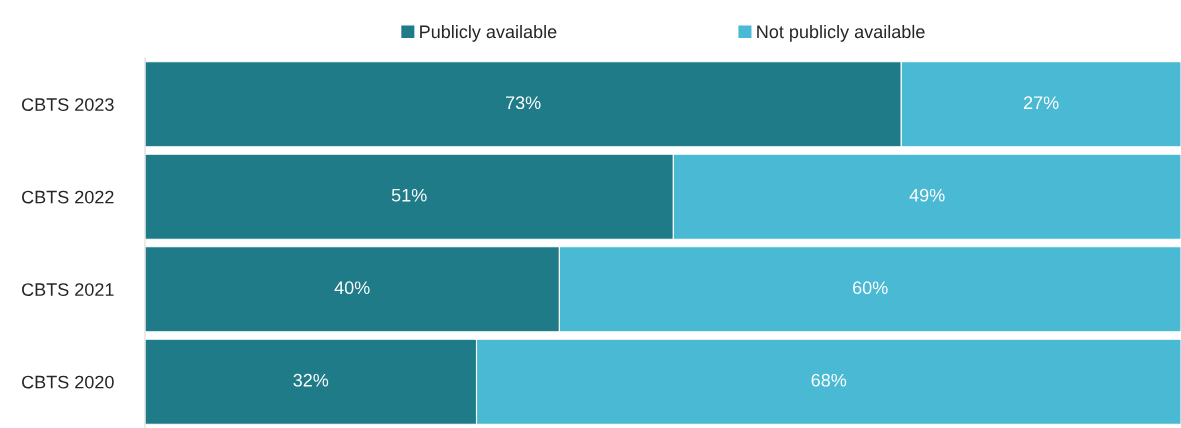 Image resolution: width=1181 pixels, height=428 pixels. Describe the element at coordinates (1041, 103) in the screenshot. I see `data-label: 27%` at that location.